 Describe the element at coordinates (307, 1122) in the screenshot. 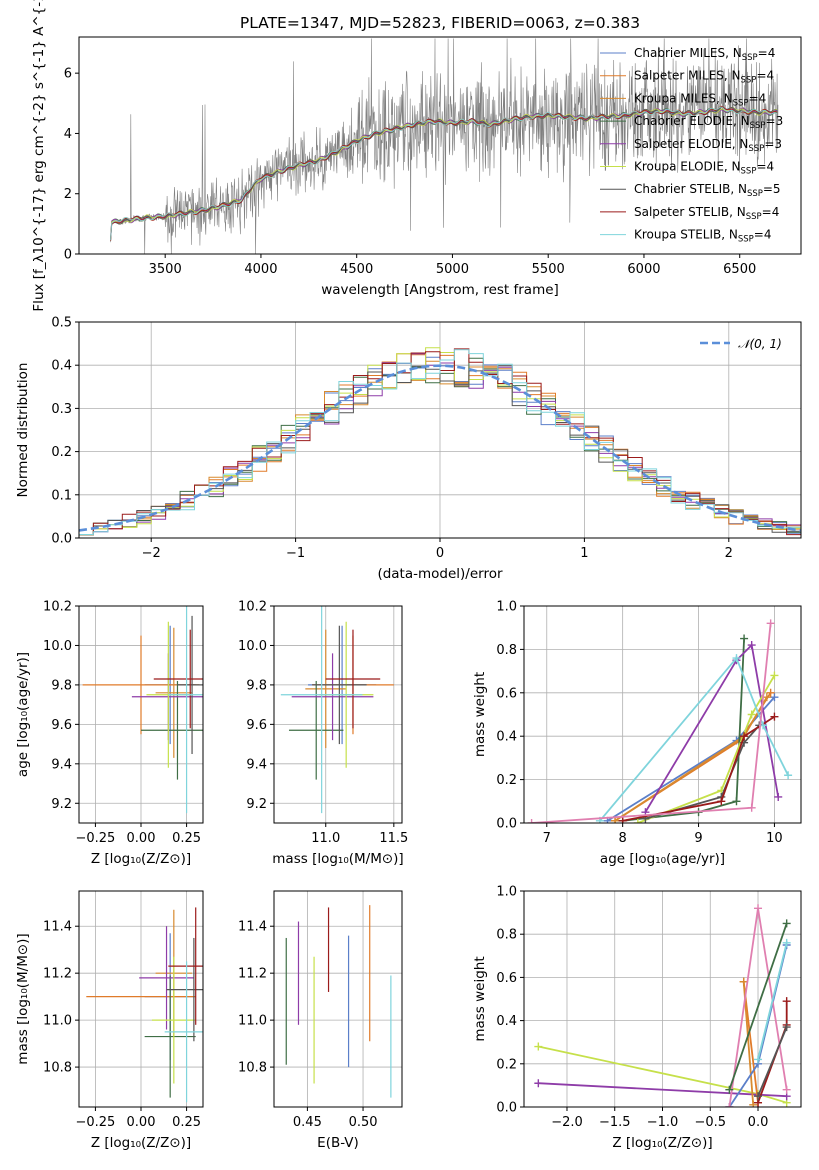

I see `x-tick-label: 0.45` at that location.